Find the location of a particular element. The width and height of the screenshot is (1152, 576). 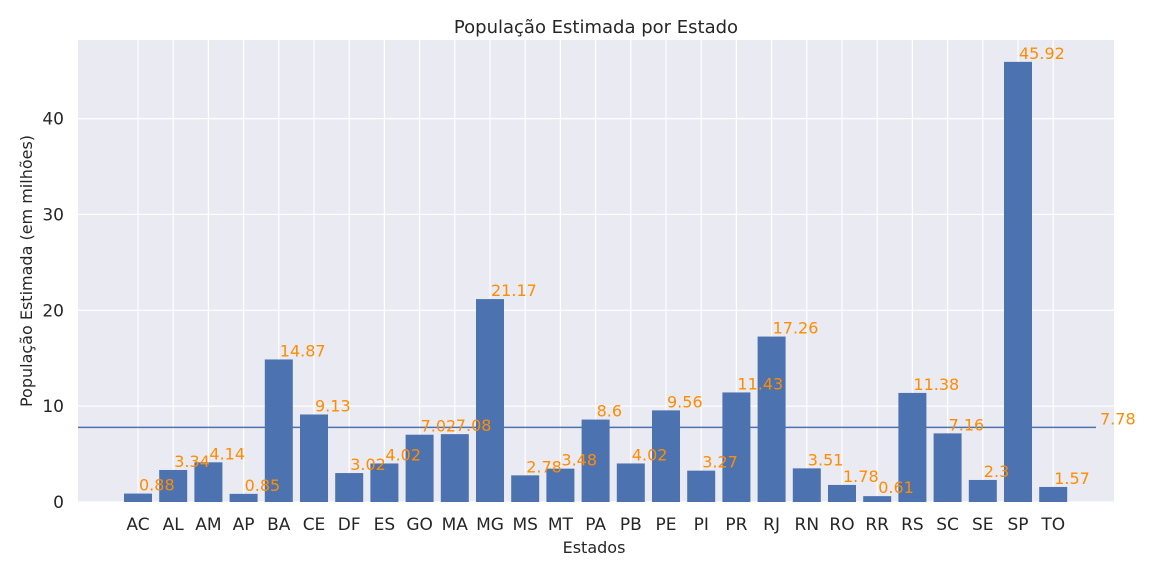

value-label-pe: 9.56 is located at coordinates (685, 401).